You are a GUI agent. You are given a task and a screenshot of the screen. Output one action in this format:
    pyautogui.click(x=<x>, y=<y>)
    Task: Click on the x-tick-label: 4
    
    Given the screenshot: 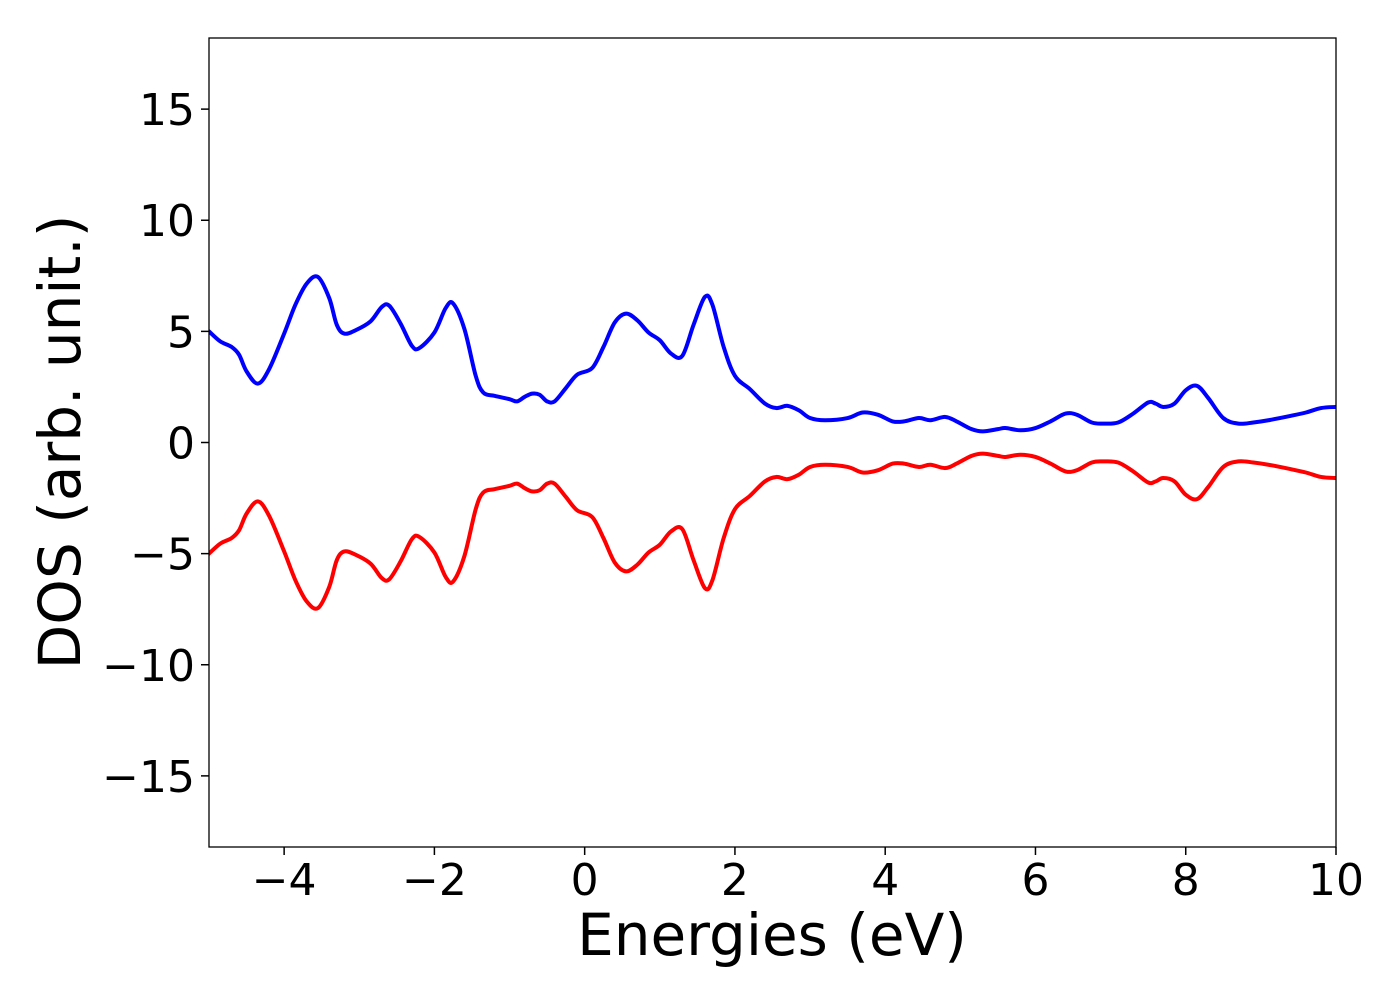 What is the action you would take?
    pyautogui.click(x=885, y=880)
    